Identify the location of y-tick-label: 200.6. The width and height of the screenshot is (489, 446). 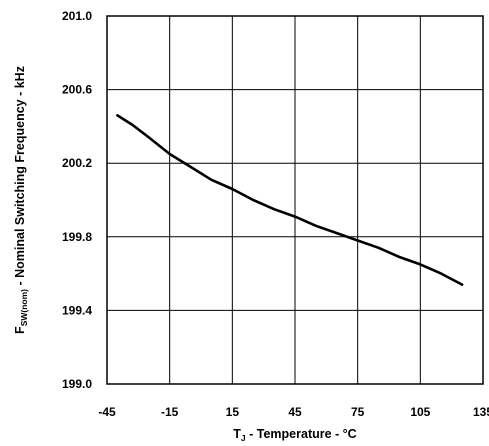
(77, 90).